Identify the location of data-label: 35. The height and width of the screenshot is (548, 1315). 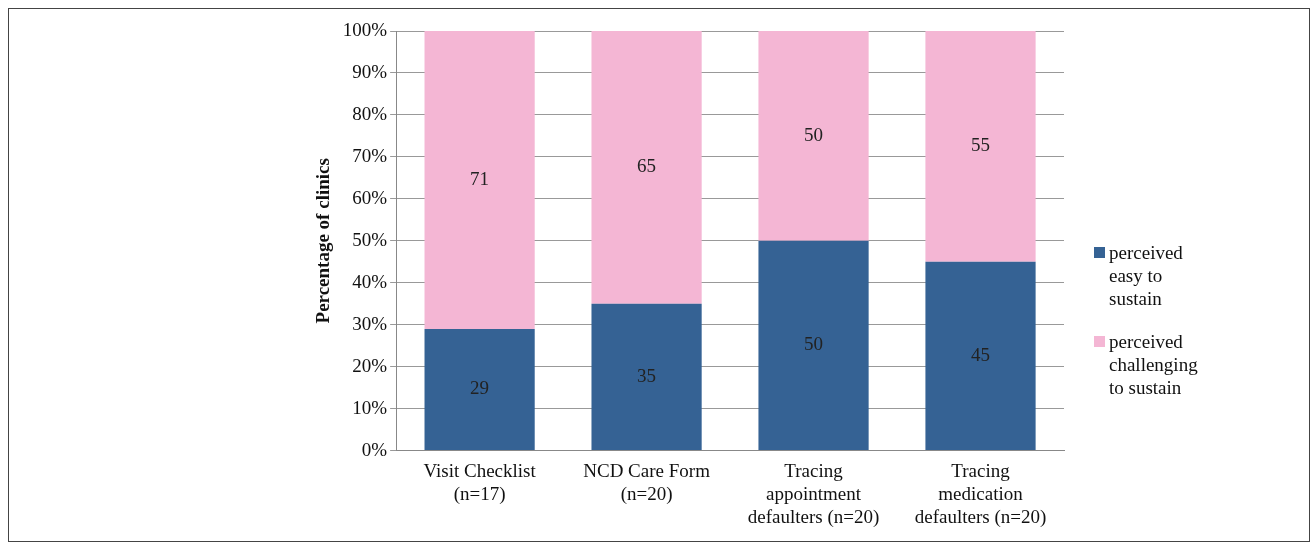
(647, 375).